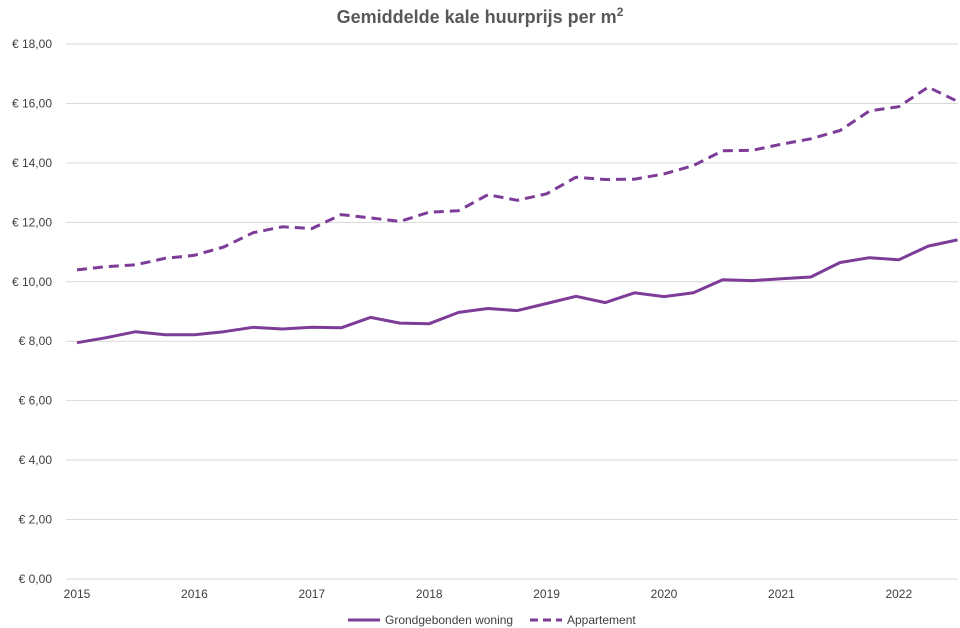  What do you see at coordinates (488, 594) in the screenshot?
I see `x-axis-tick-labels: 2015 2016 2017 2018 2019 2020 2021 2022` at bounding box center [488, 594].